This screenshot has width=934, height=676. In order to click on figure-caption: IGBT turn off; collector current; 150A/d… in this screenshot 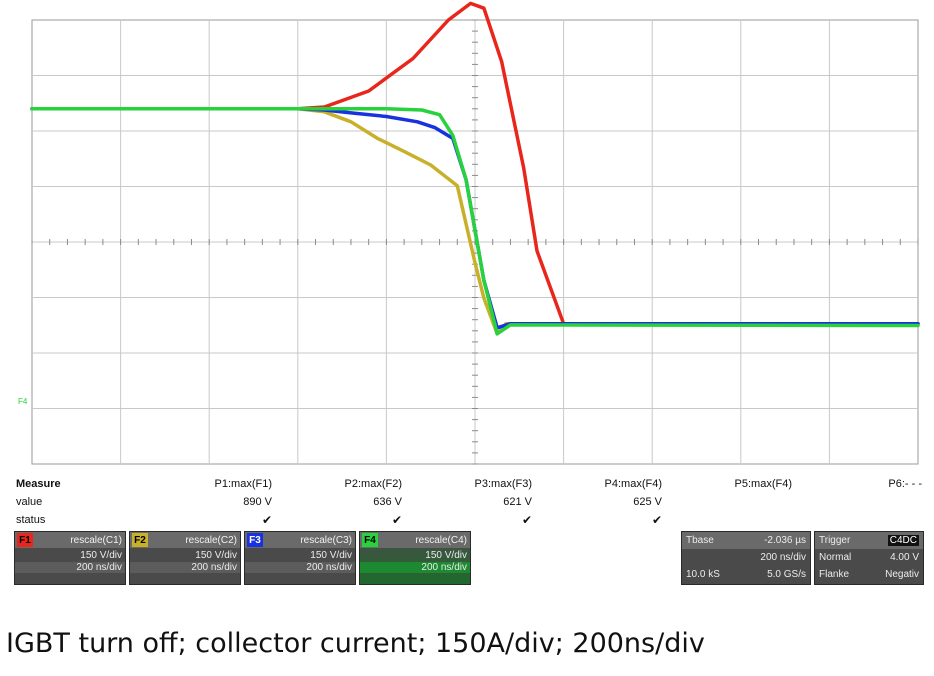, I will do `click(355, 643)`.